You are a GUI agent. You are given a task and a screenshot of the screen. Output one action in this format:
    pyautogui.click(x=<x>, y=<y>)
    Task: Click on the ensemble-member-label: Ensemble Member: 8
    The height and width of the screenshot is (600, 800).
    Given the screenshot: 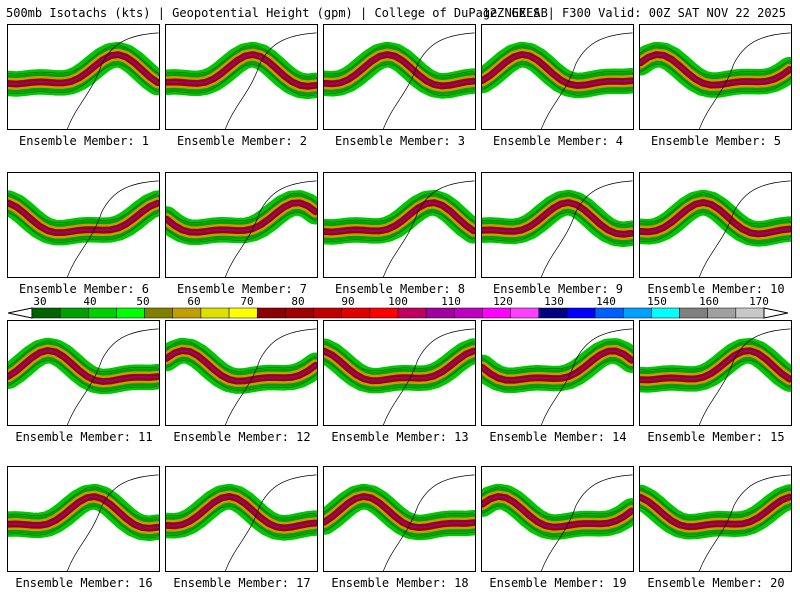 What is the action you would take?
    pyautogui.click(x=400, y=289)
    